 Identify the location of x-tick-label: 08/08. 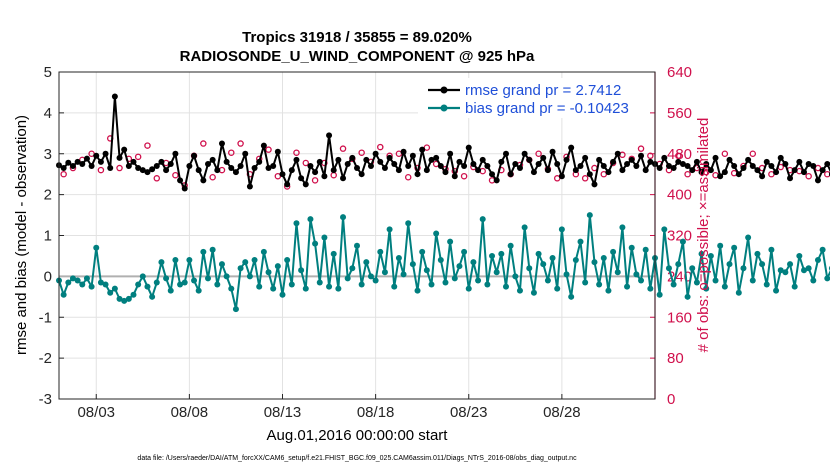
(190, 412).